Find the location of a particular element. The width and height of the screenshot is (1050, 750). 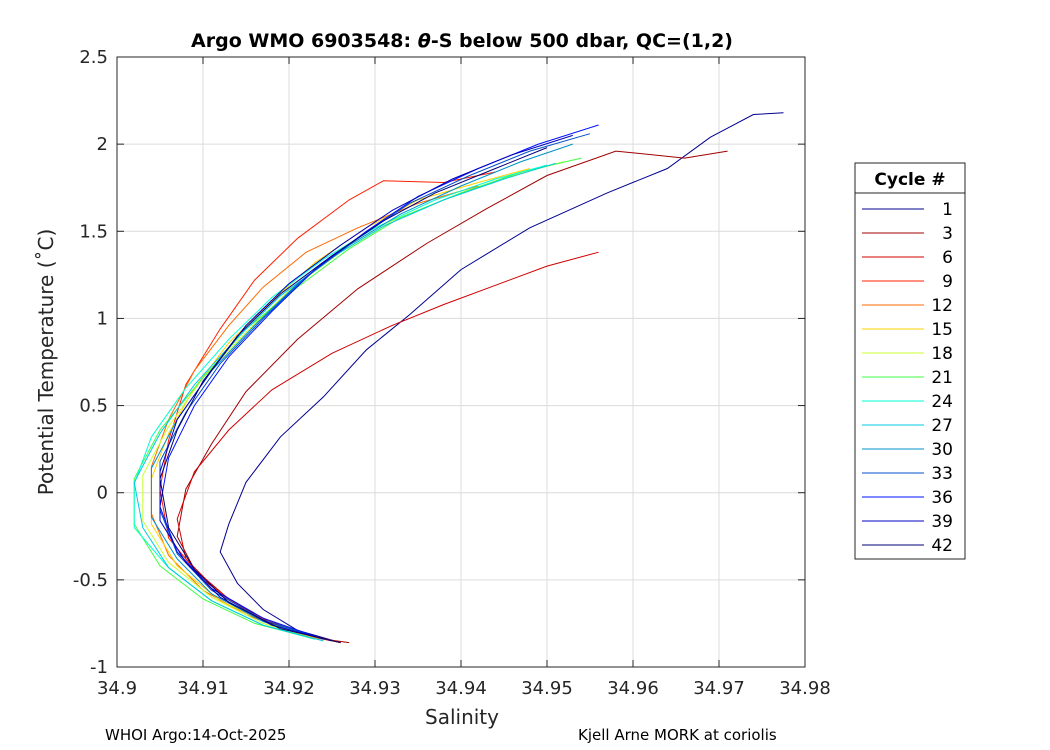

legend-entry: 39 is located at coordinates (942, 522).